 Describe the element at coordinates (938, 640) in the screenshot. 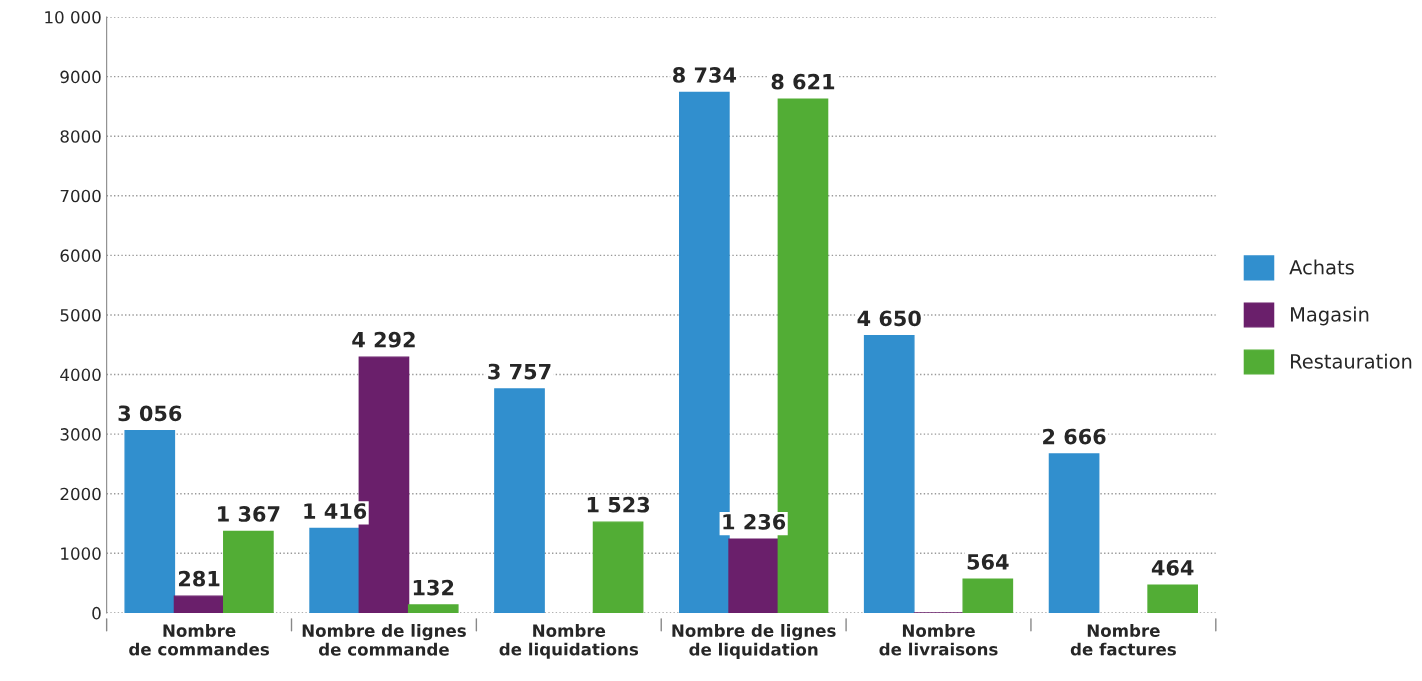

I see `x-tick-label: Nombre de livraisons` at that location.